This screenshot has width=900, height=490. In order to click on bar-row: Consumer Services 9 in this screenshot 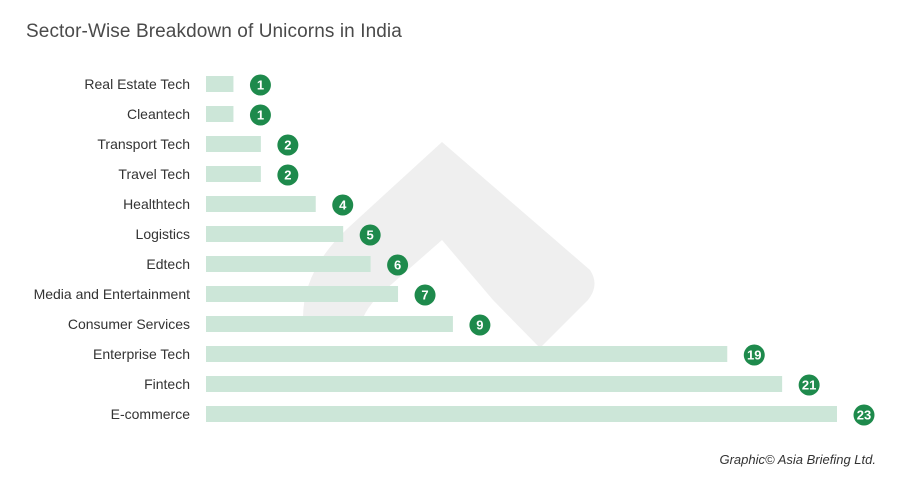, I will do `click(279, 325)`.